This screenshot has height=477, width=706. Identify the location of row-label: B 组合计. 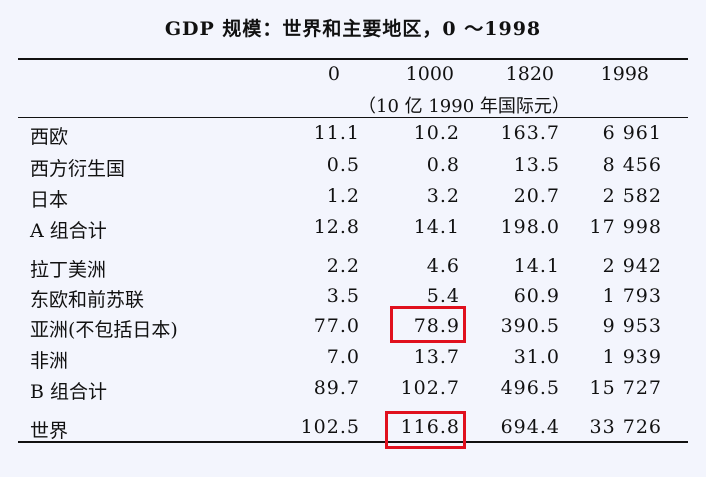
(69, 392).